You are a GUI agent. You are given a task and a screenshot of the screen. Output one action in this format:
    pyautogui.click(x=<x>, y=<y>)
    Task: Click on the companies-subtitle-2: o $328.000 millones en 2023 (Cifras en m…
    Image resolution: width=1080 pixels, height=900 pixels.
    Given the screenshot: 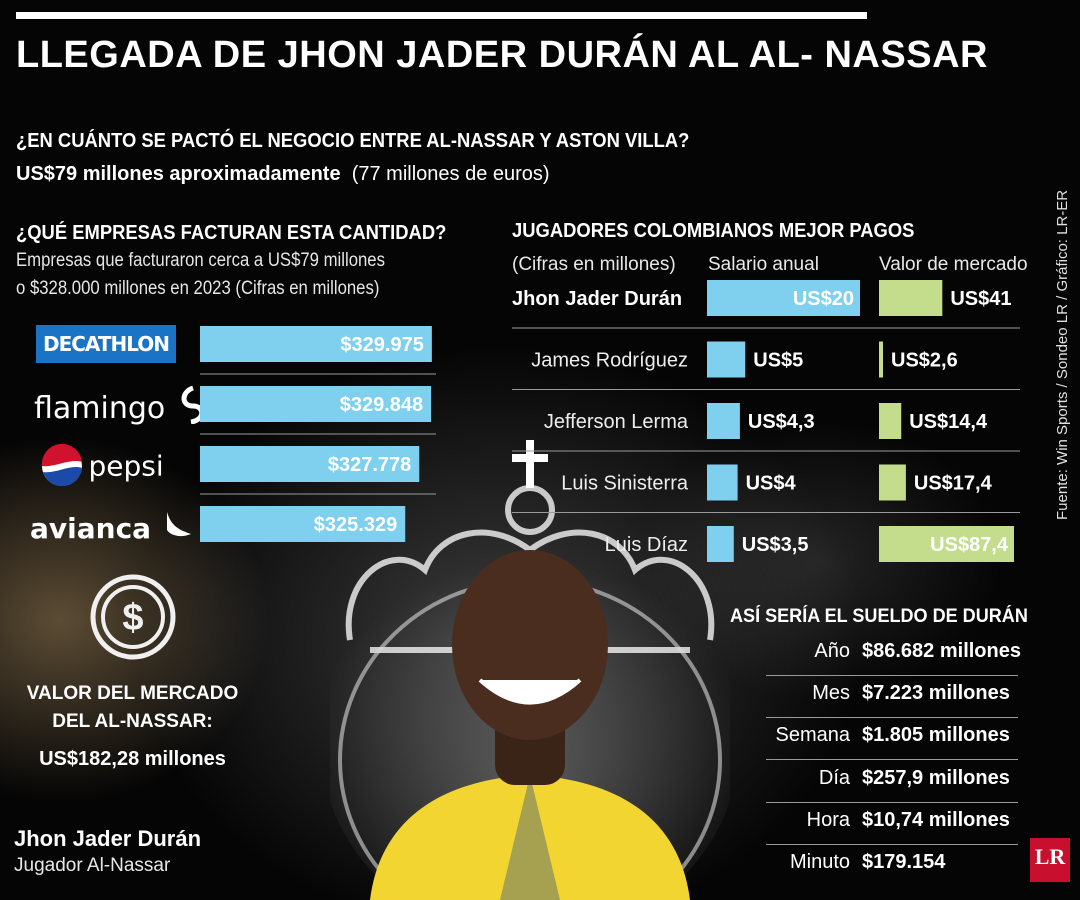 What is the action you would take?
    pyautogui.click(x=198, y=288)
    